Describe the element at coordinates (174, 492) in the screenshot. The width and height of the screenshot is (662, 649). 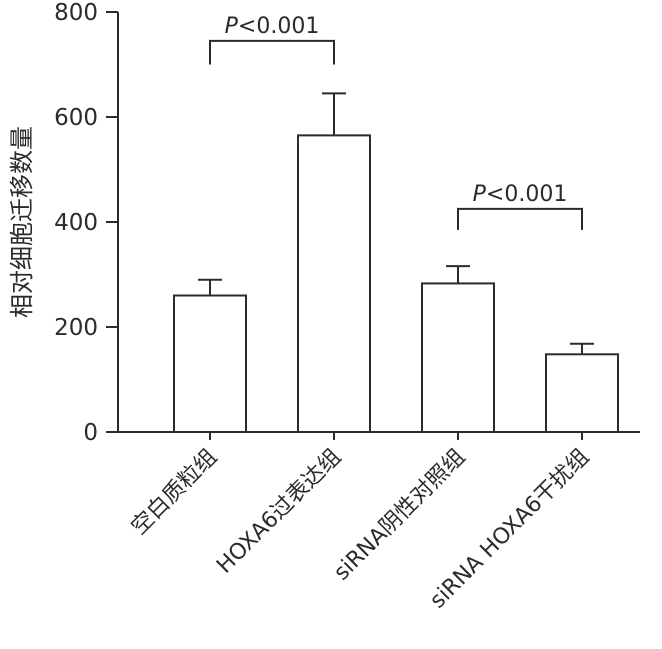
I see `x-tick-label: 空白质粒组` at that location.